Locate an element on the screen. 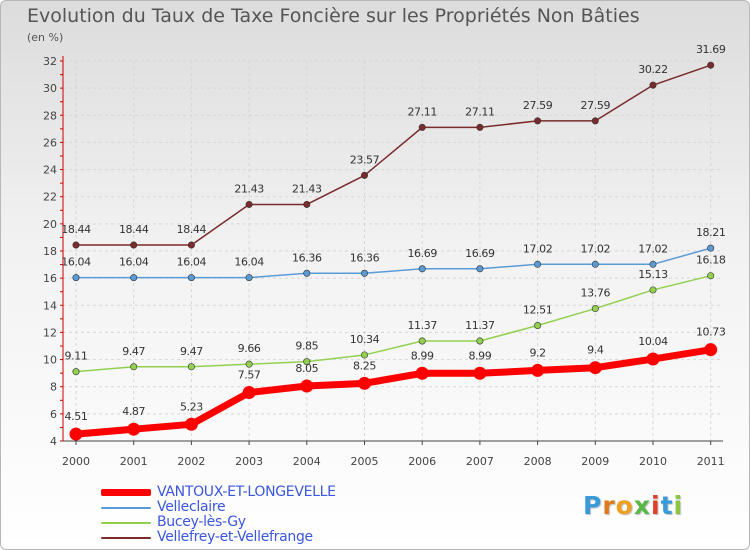 The image size is (750, 550). data-label: 15.13 is located at coordinates (653, 274).